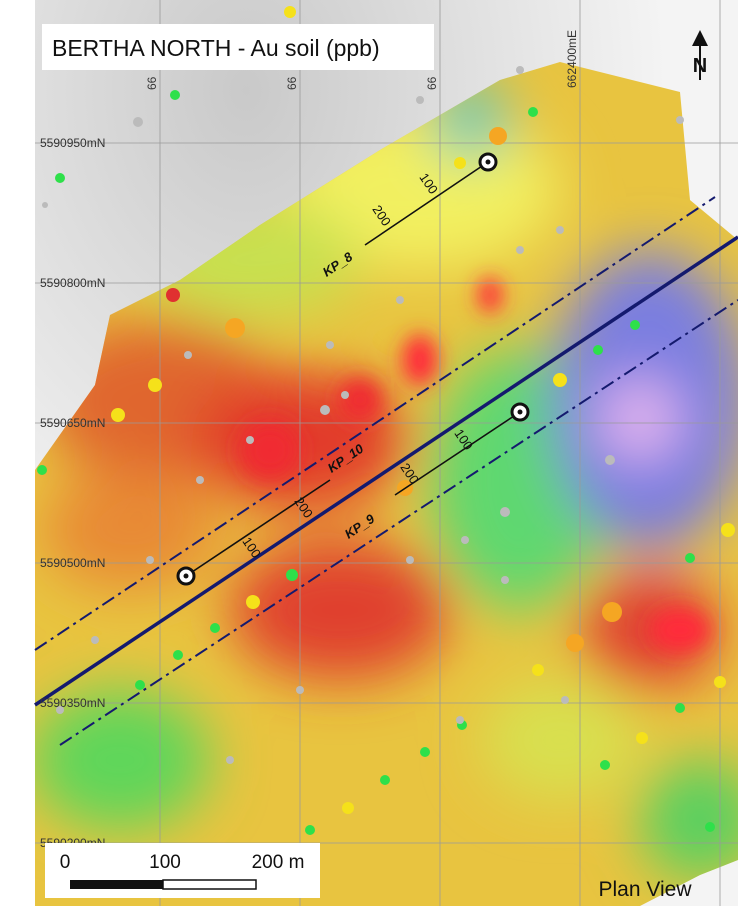  Describe the element at coordinates (72, 703) in the screenshot. I see `northing-label: 5590350mN` at that location.